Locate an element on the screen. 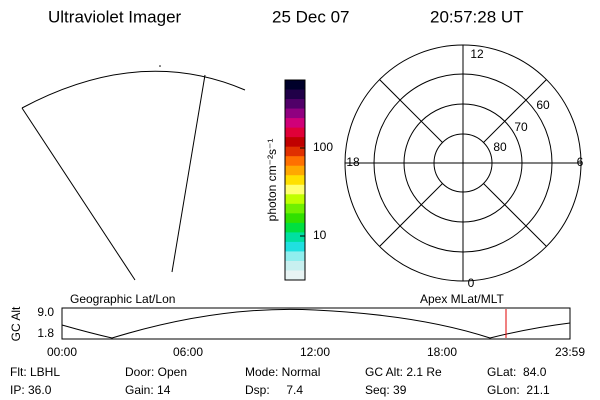  frame-arc is located at coordinates (133, 89).